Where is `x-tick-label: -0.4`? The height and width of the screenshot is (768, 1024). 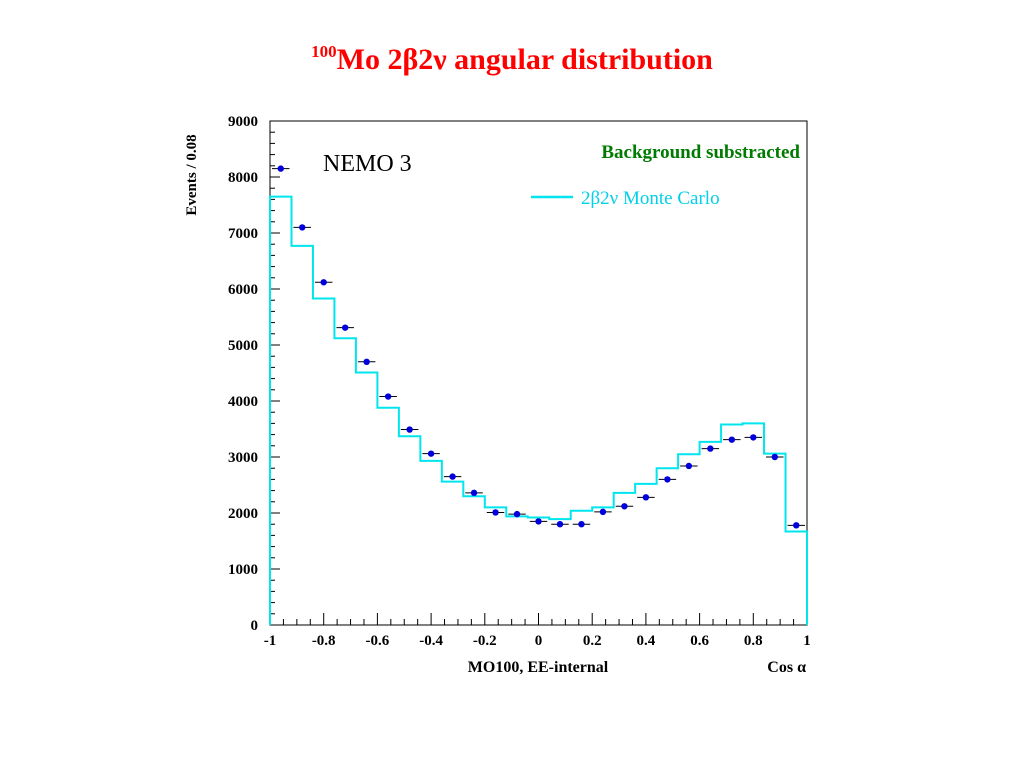 x-tick-label: -0.4 is located at coordinates (431, 641).